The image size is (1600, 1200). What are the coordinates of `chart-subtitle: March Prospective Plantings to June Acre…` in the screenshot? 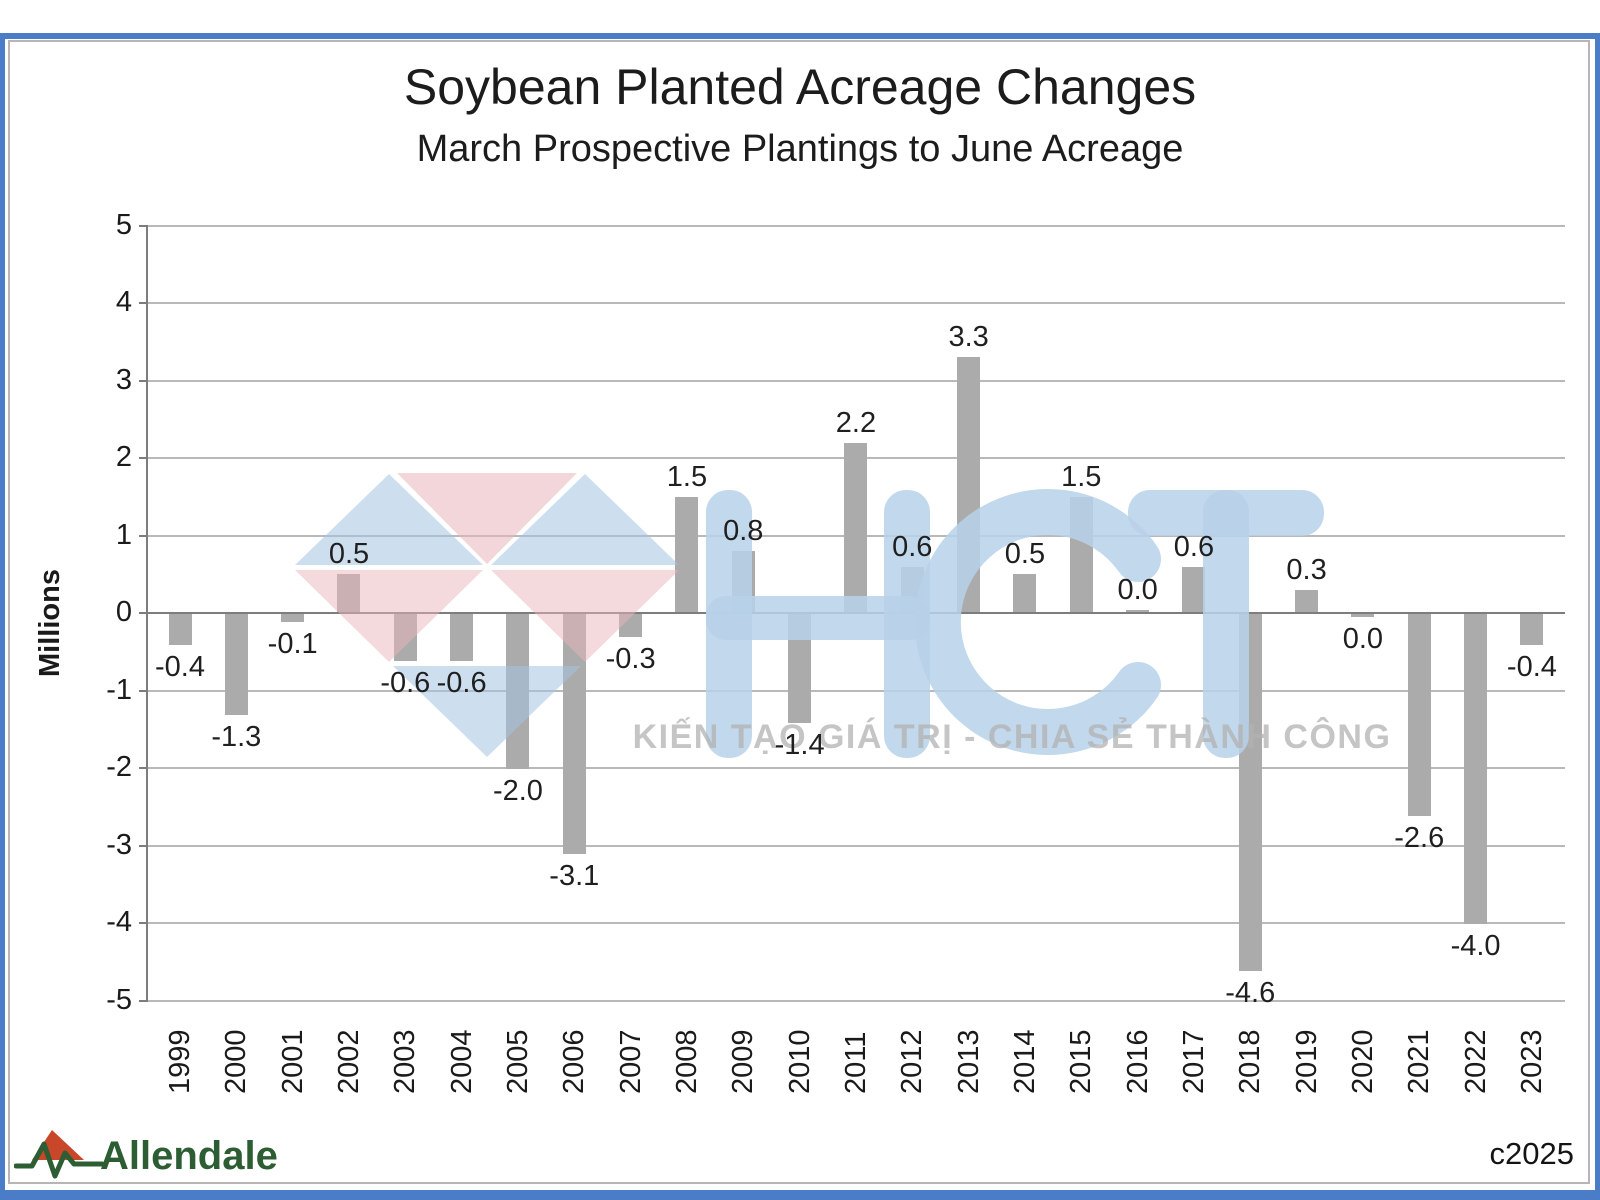 It's located at (800, 149).